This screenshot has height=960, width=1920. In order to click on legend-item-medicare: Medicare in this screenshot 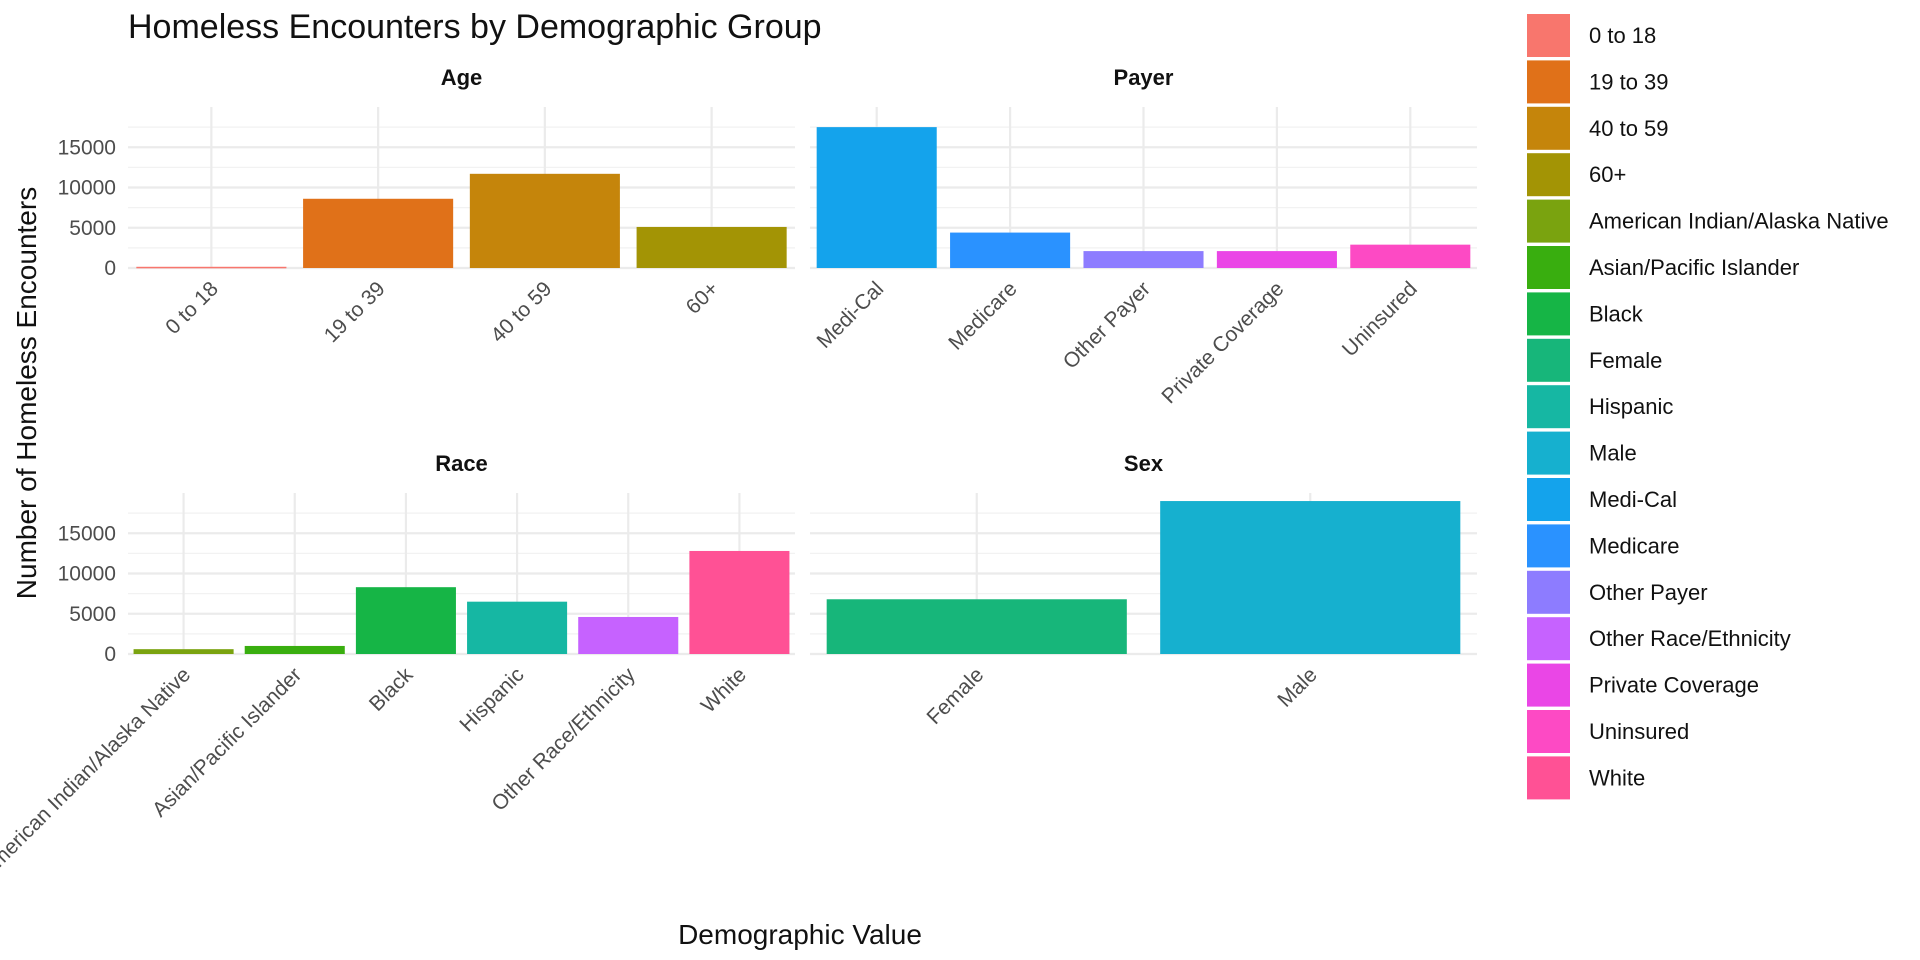, I will do `click(1603, 546)`.